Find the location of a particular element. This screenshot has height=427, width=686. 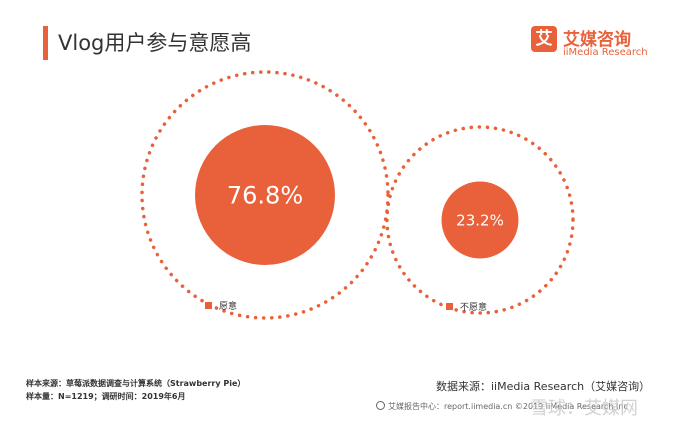

sample-source-note: 样本来源：草莓派数据调查与计算系统（Strawberry Pie） is located at coordinates (136, 383).